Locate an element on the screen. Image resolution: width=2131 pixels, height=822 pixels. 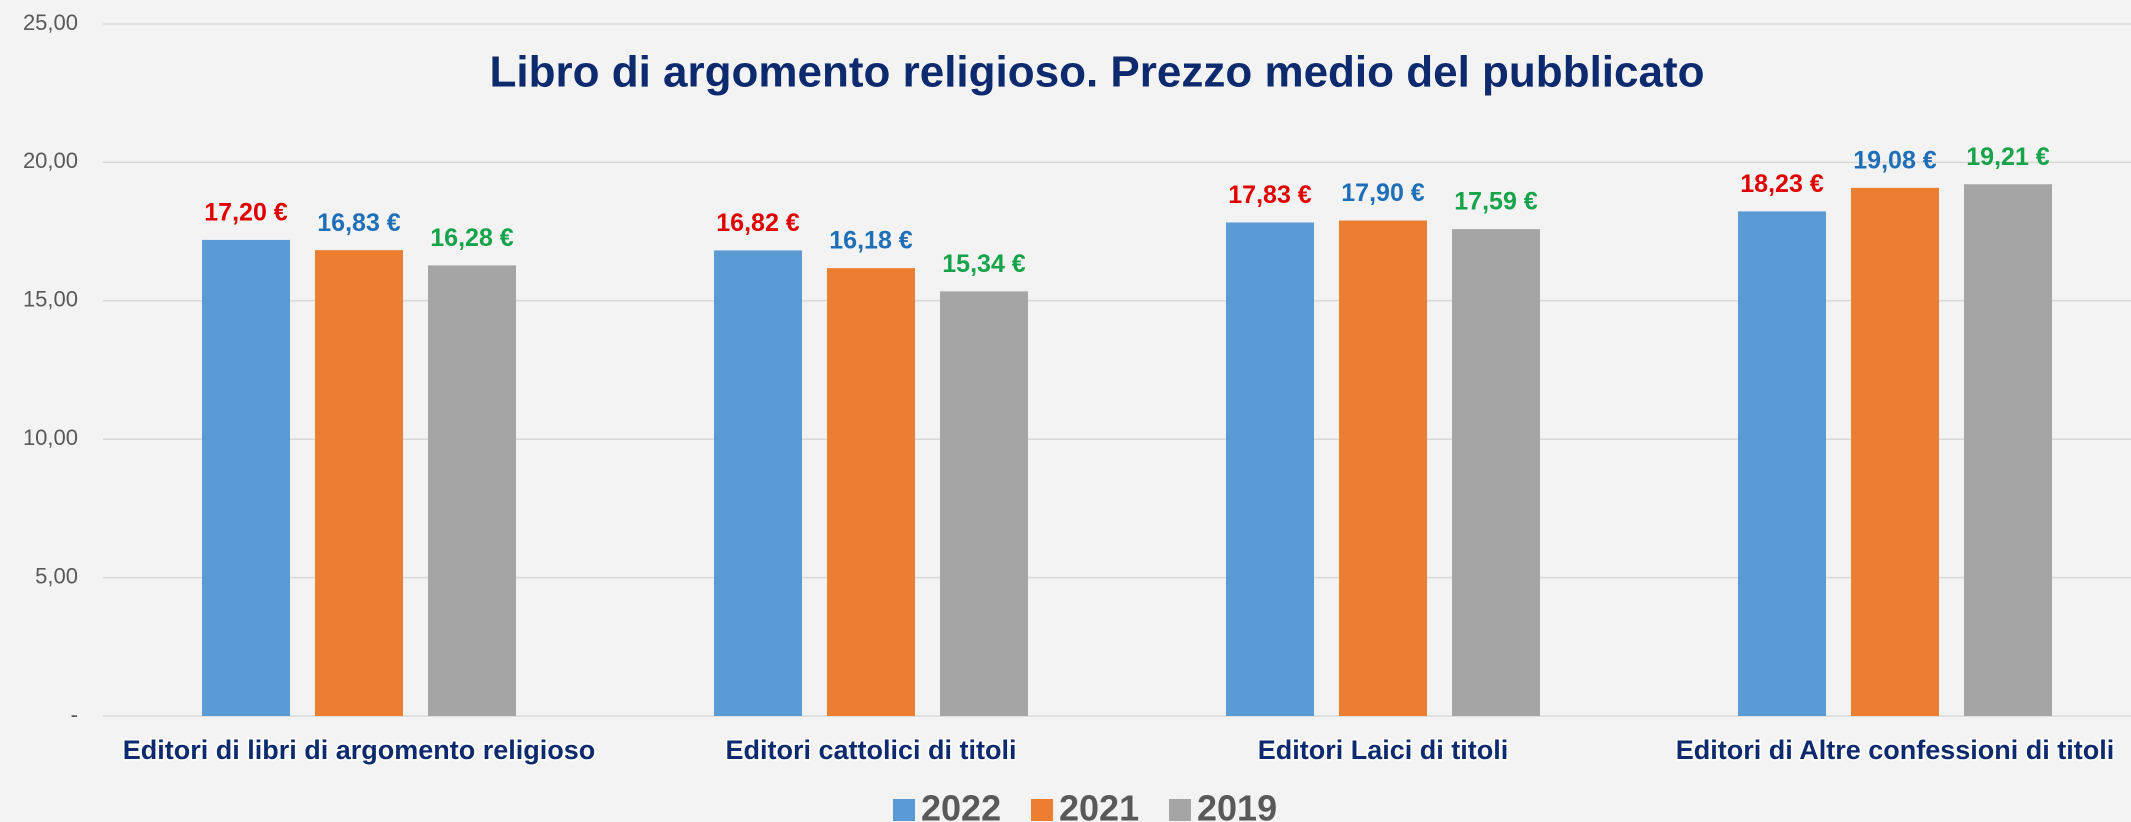
value-label: 18,23 € is located at coordinates (1782, 184).